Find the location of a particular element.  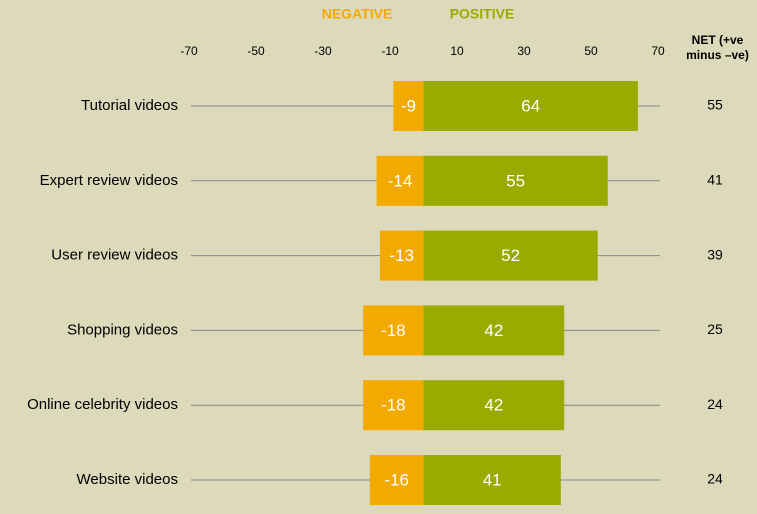

net-value: 25 is located at coordinates (715, 329).